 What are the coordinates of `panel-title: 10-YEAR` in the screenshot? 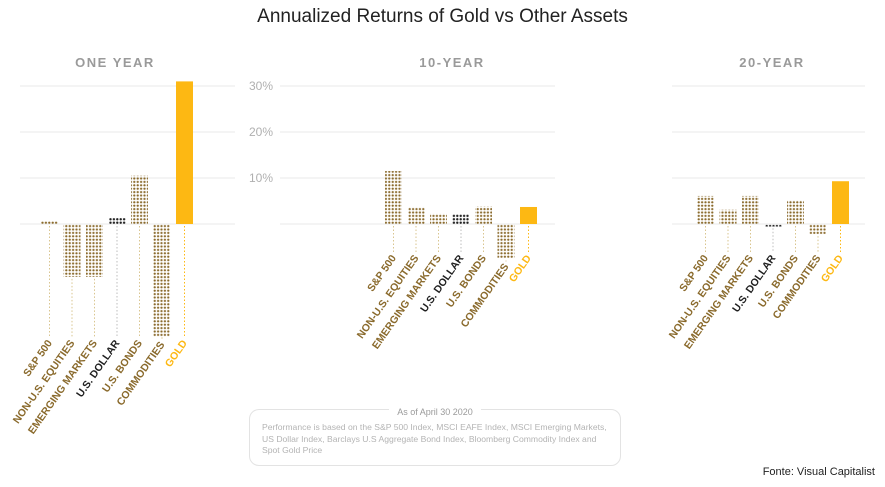 It's located at (451, 62).